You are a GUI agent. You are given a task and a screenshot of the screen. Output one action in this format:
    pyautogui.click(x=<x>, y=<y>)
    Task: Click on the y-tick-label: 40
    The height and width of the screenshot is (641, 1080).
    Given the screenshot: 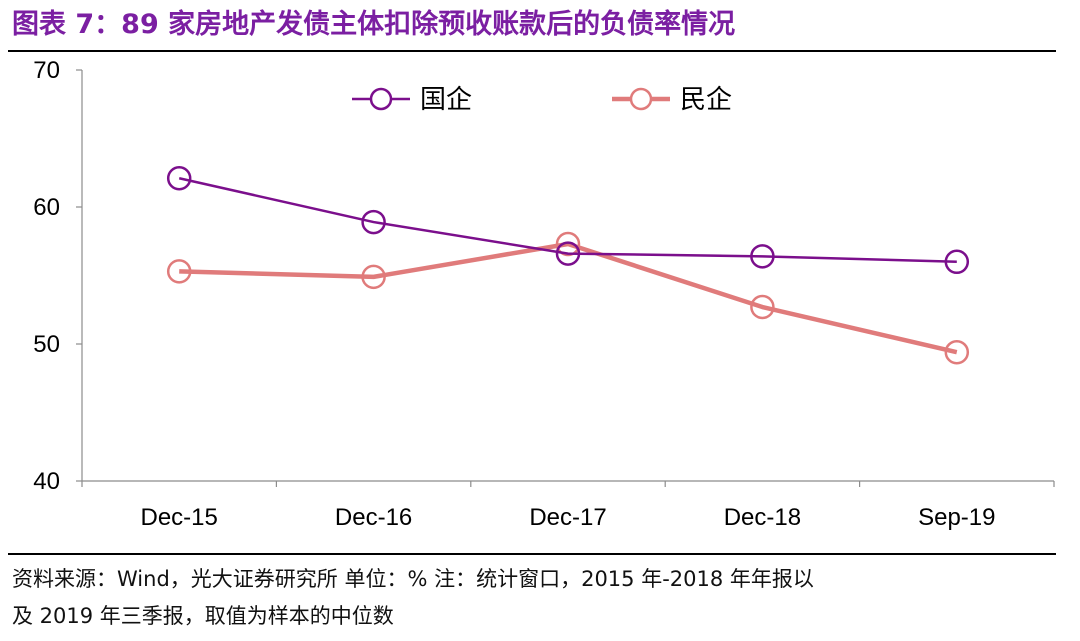 What is the action you would take?
    pyautogui.click(x=46, y=481)
    